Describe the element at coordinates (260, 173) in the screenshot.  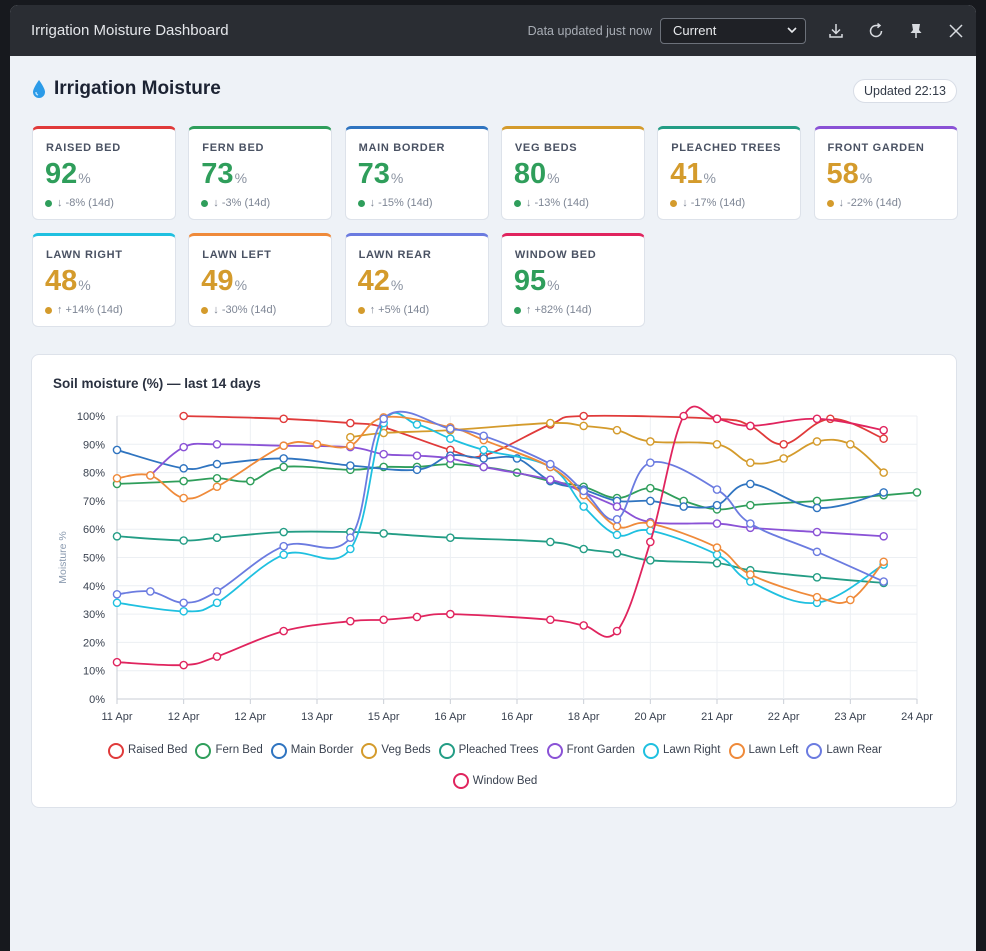
I see `zone-card: FERN BED 73% ↓ -3% (14d)` at that location.